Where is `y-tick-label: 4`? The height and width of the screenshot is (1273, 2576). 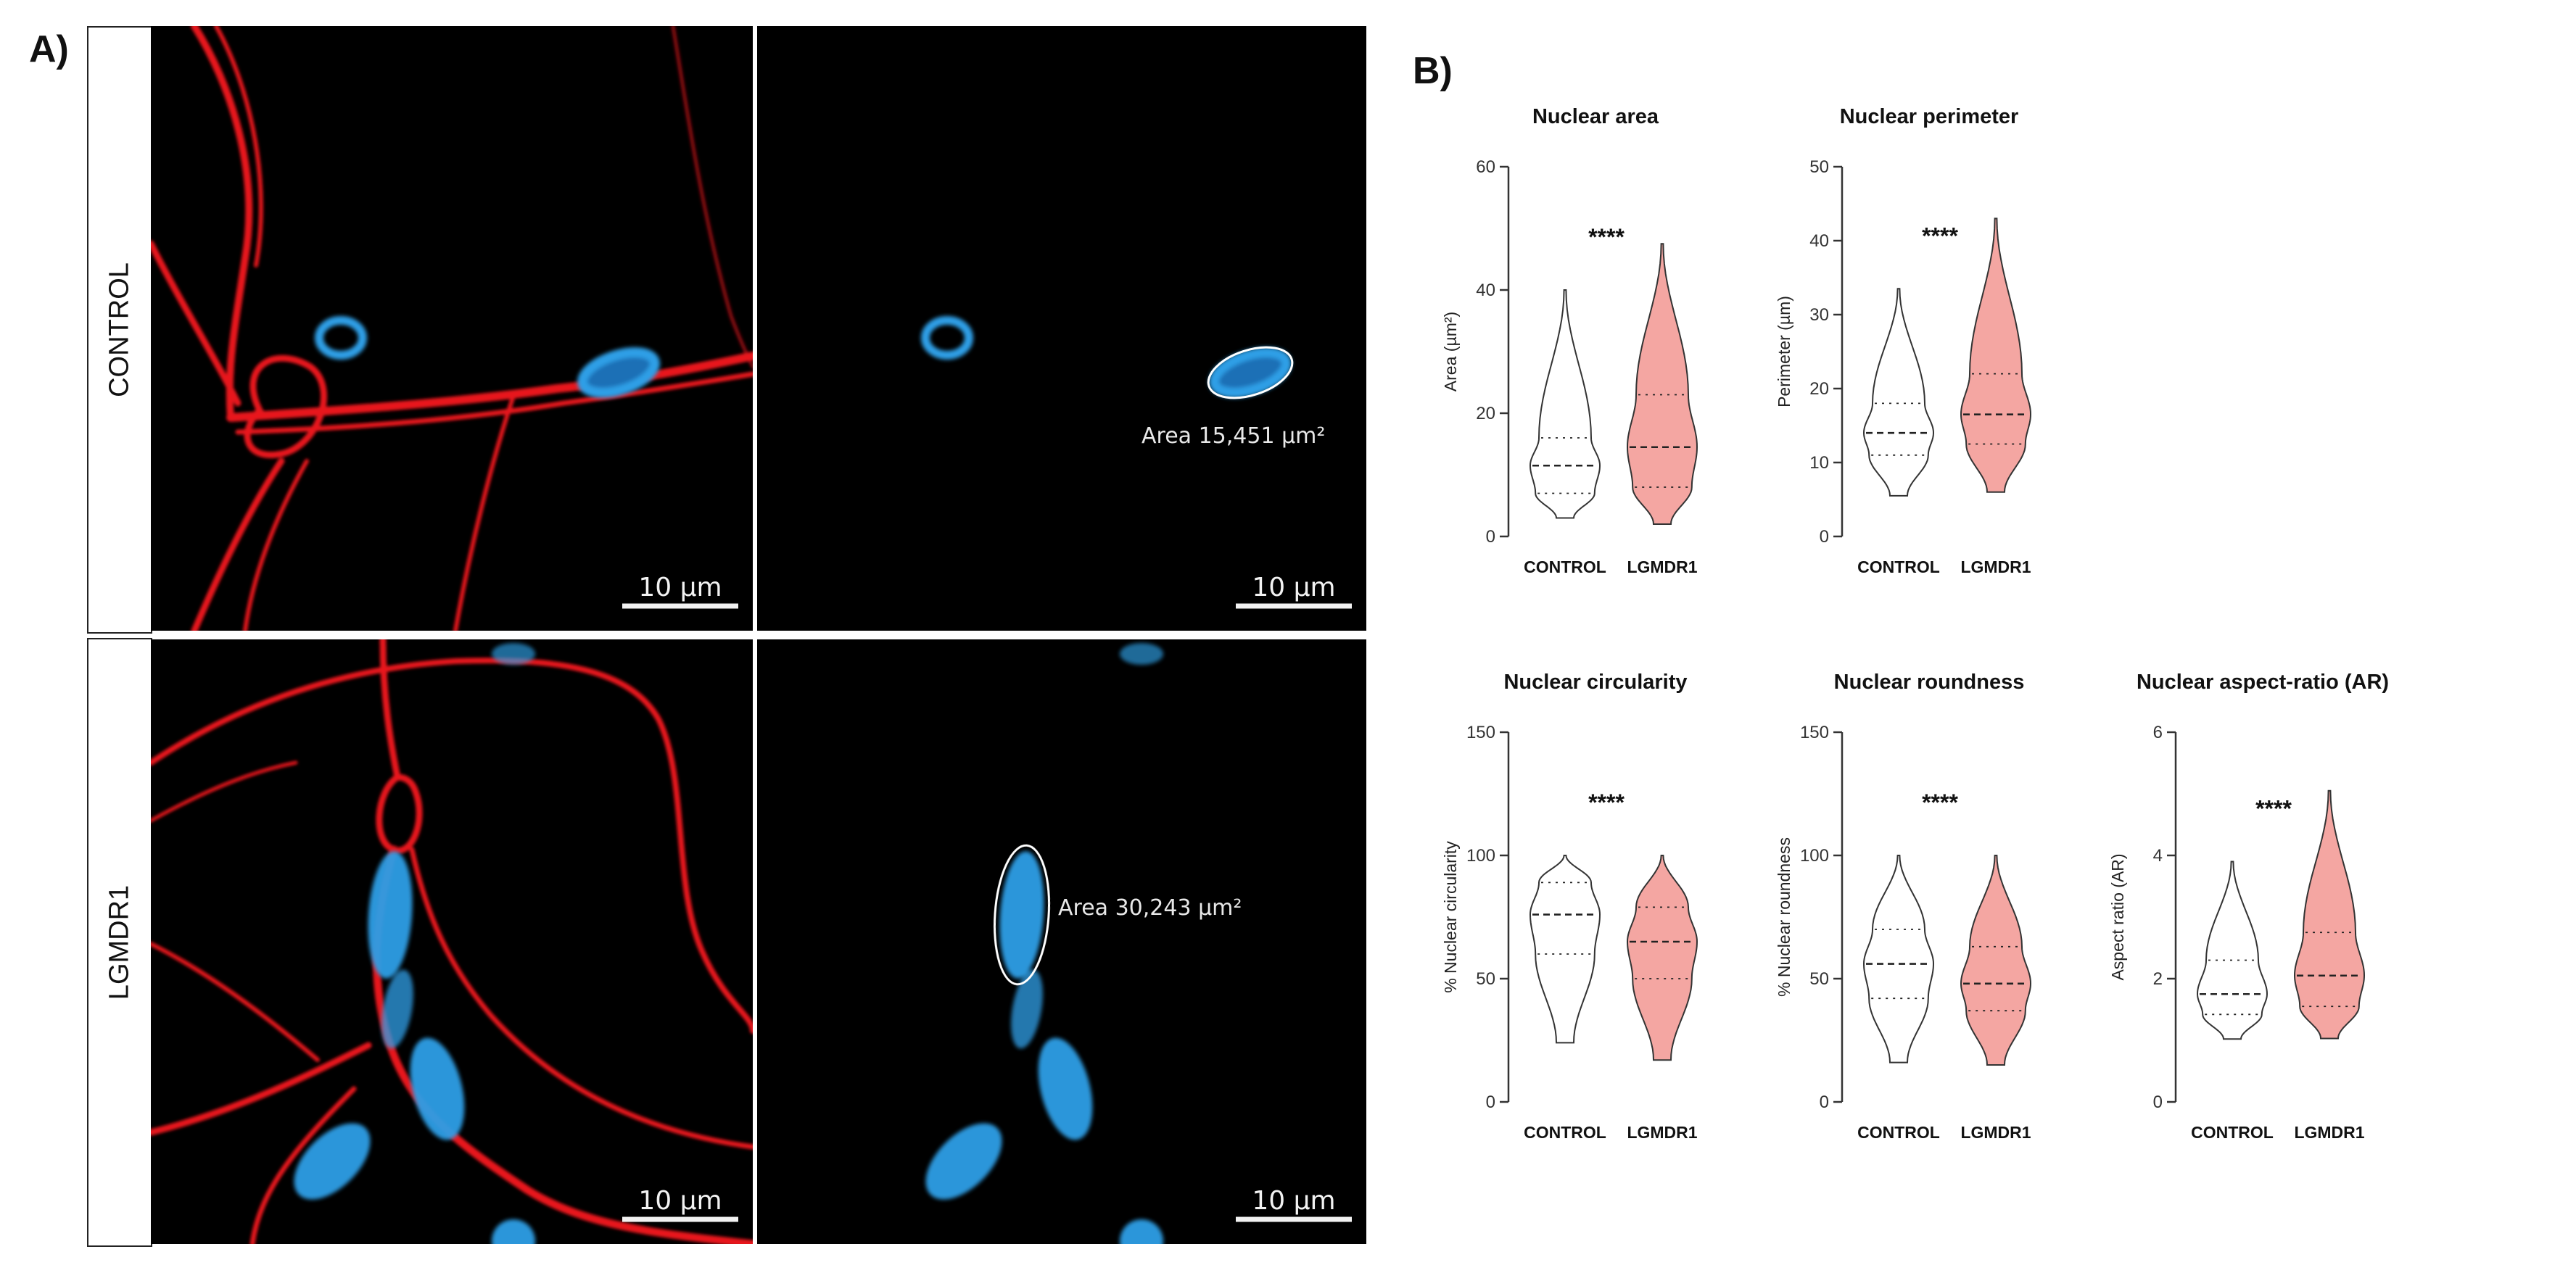 y-tick-label: 4 is located at coordinates (2158, 856).